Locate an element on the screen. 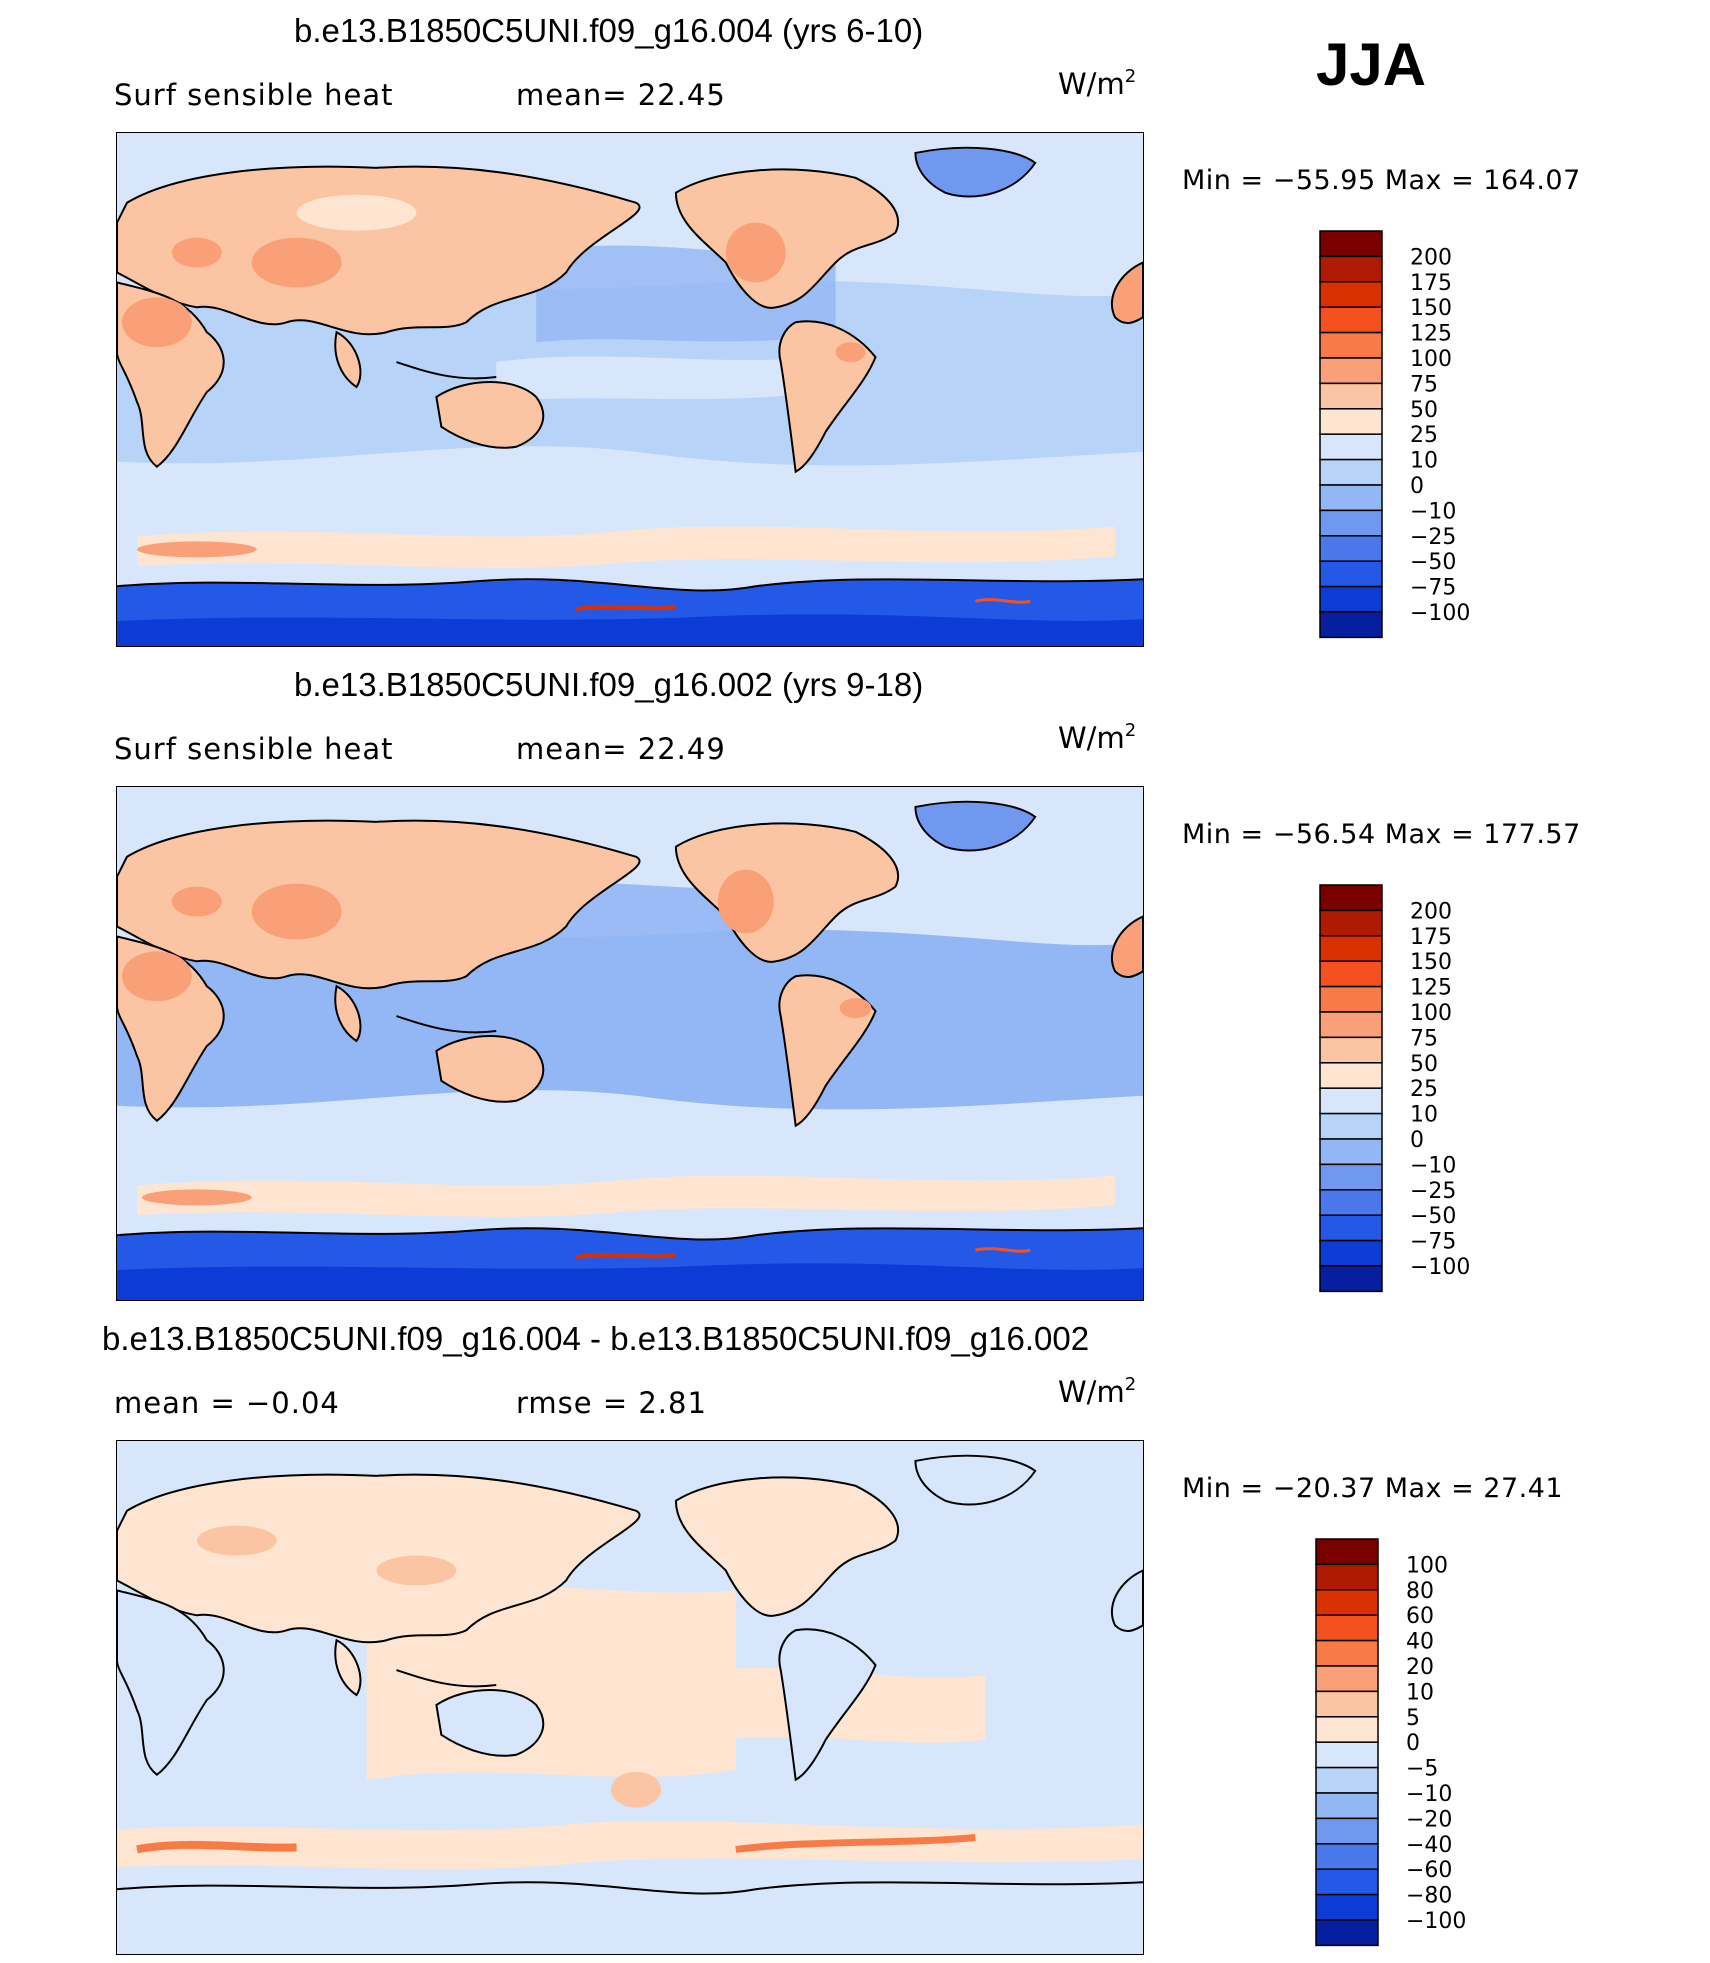  colorbar-tick-label: −5 is located at coordinates (1422, 1769).